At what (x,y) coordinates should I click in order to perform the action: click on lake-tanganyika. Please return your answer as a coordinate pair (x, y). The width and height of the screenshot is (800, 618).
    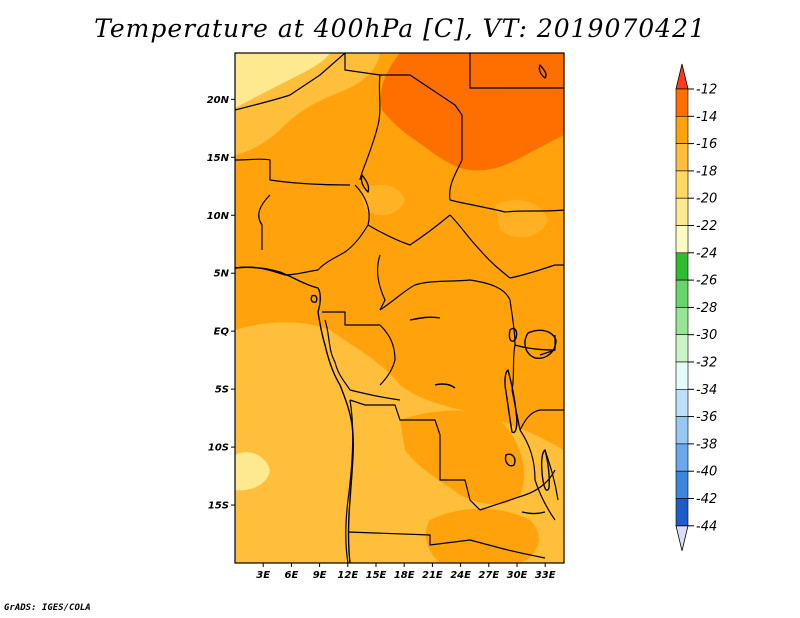
    Looking at the image, I should click on (511, 401).